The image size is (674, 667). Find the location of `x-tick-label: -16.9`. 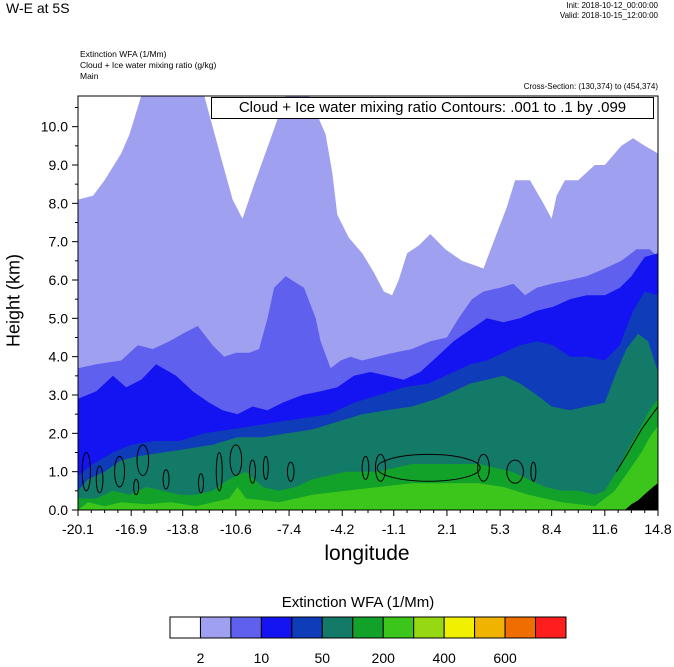

x-tick-label: -16.9 is located at coordinates (131, 529).